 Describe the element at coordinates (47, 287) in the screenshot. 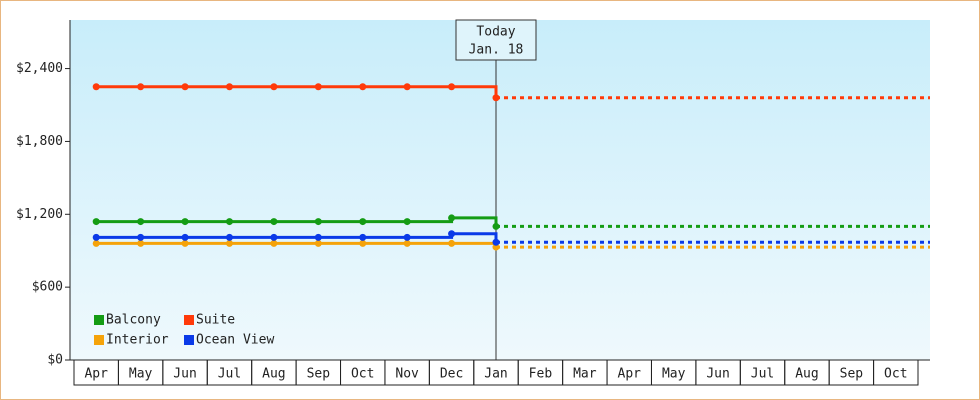

I see `y-tick-label: $600` at that location.